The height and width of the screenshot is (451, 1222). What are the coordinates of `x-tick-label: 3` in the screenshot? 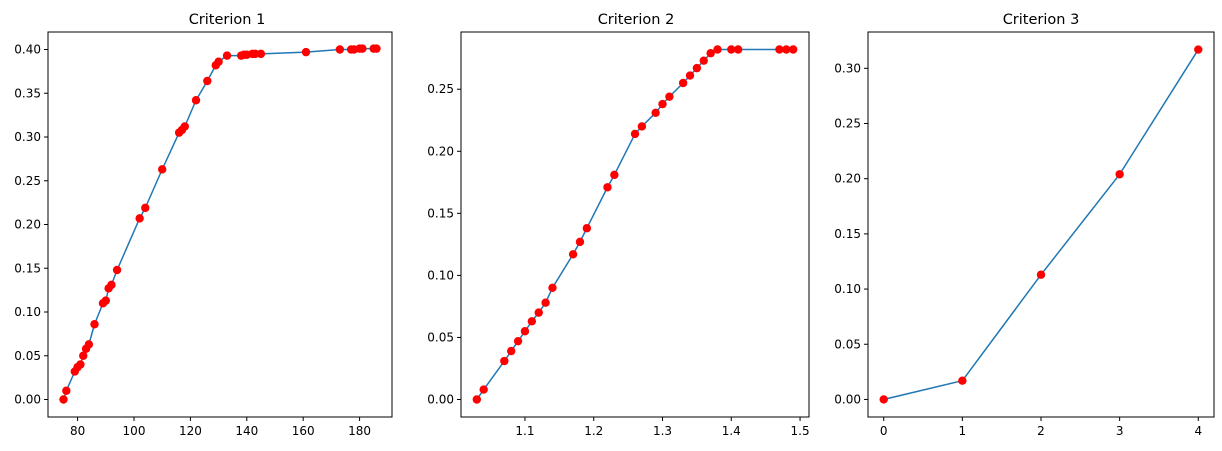 It's located at (1120, 431).